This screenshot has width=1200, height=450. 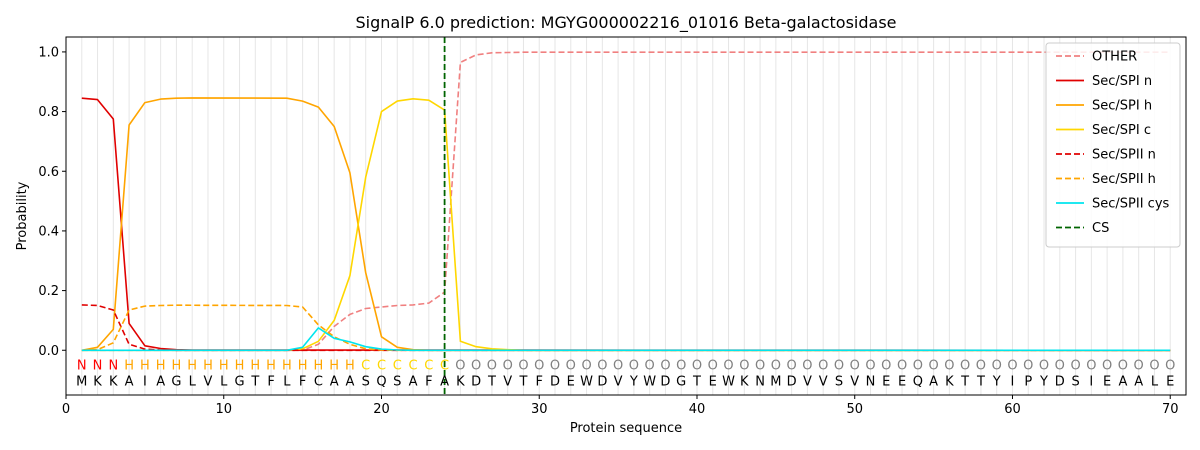 What do you see at coordinates (1170, 409) in the screenshot?
I see `x-tick-label: 70` at bounding box center [1170, 409].